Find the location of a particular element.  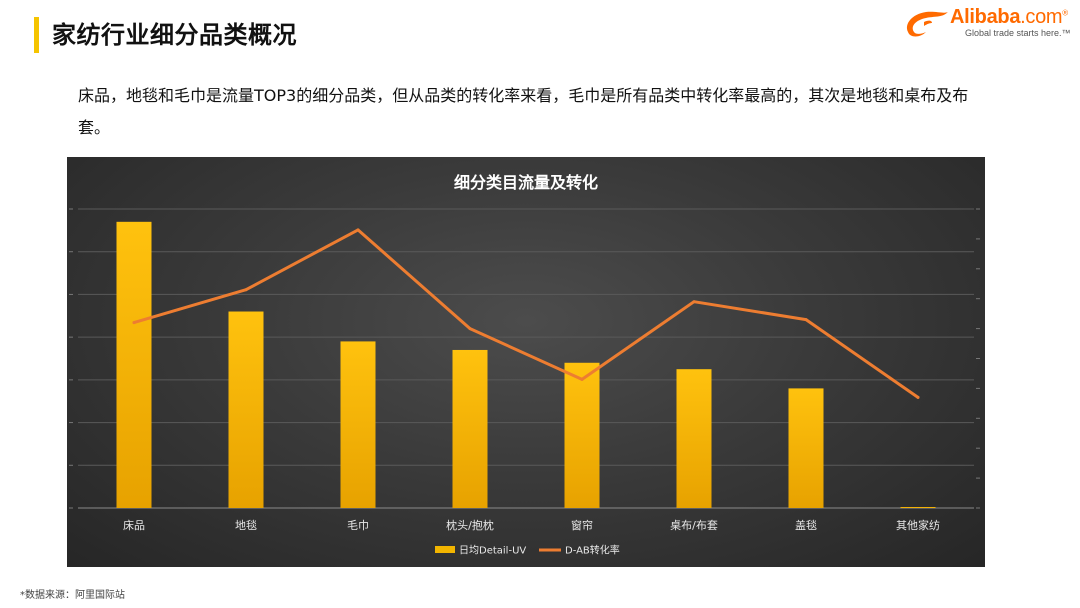

legend-bar-swatch is located at coordinates (445, 549).